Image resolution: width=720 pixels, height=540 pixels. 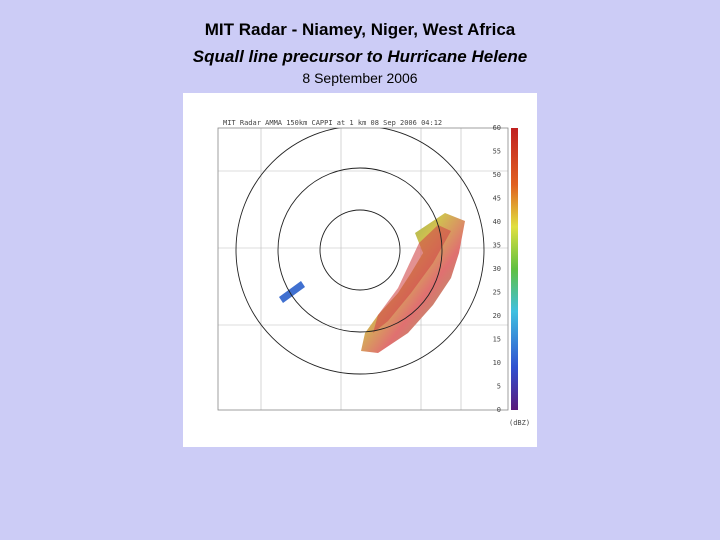 I want to click on colorbar-label: 45, so click(x=497, y=199).